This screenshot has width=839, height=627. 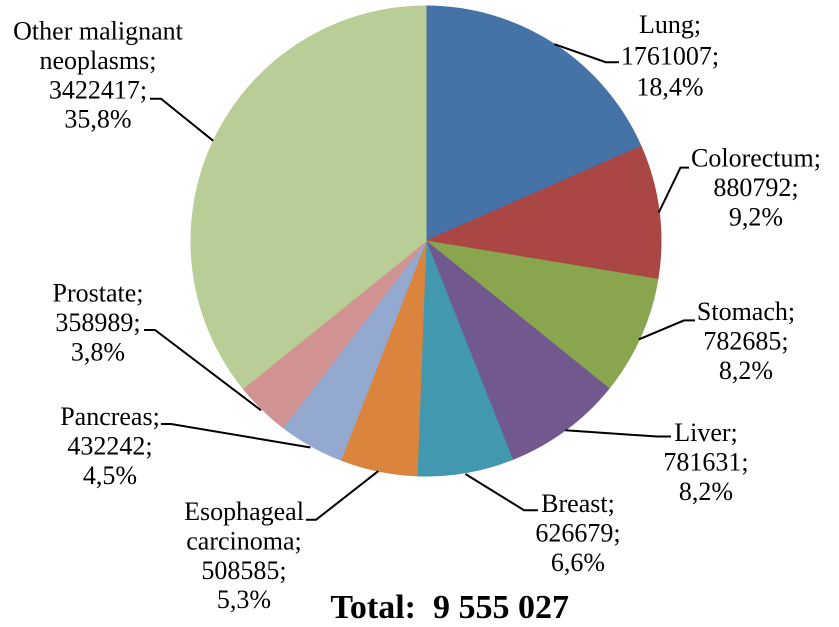 I want to click on svg-text: 5,3%, so click(x=244, y=599).